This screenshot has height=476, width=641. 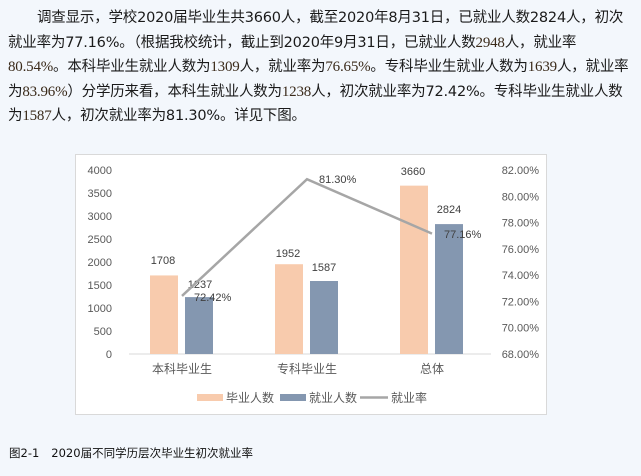 I want to click on right-tick-label: 82.00%, so click(x=521, y=171).